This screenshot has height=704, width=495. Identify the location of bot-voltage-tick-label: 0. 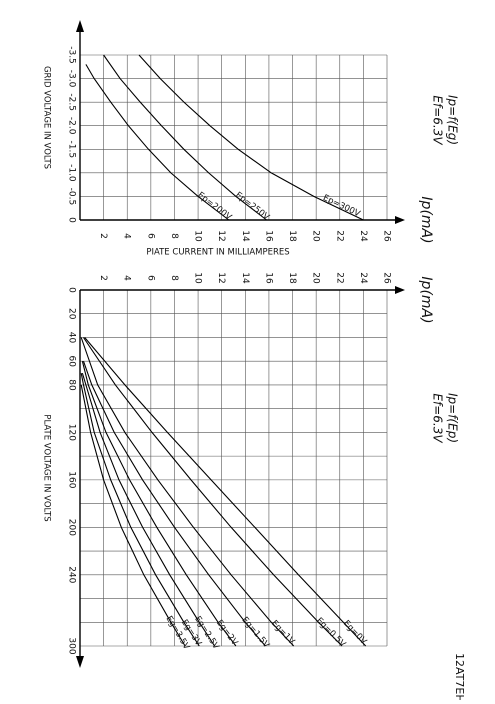
(72, 290).